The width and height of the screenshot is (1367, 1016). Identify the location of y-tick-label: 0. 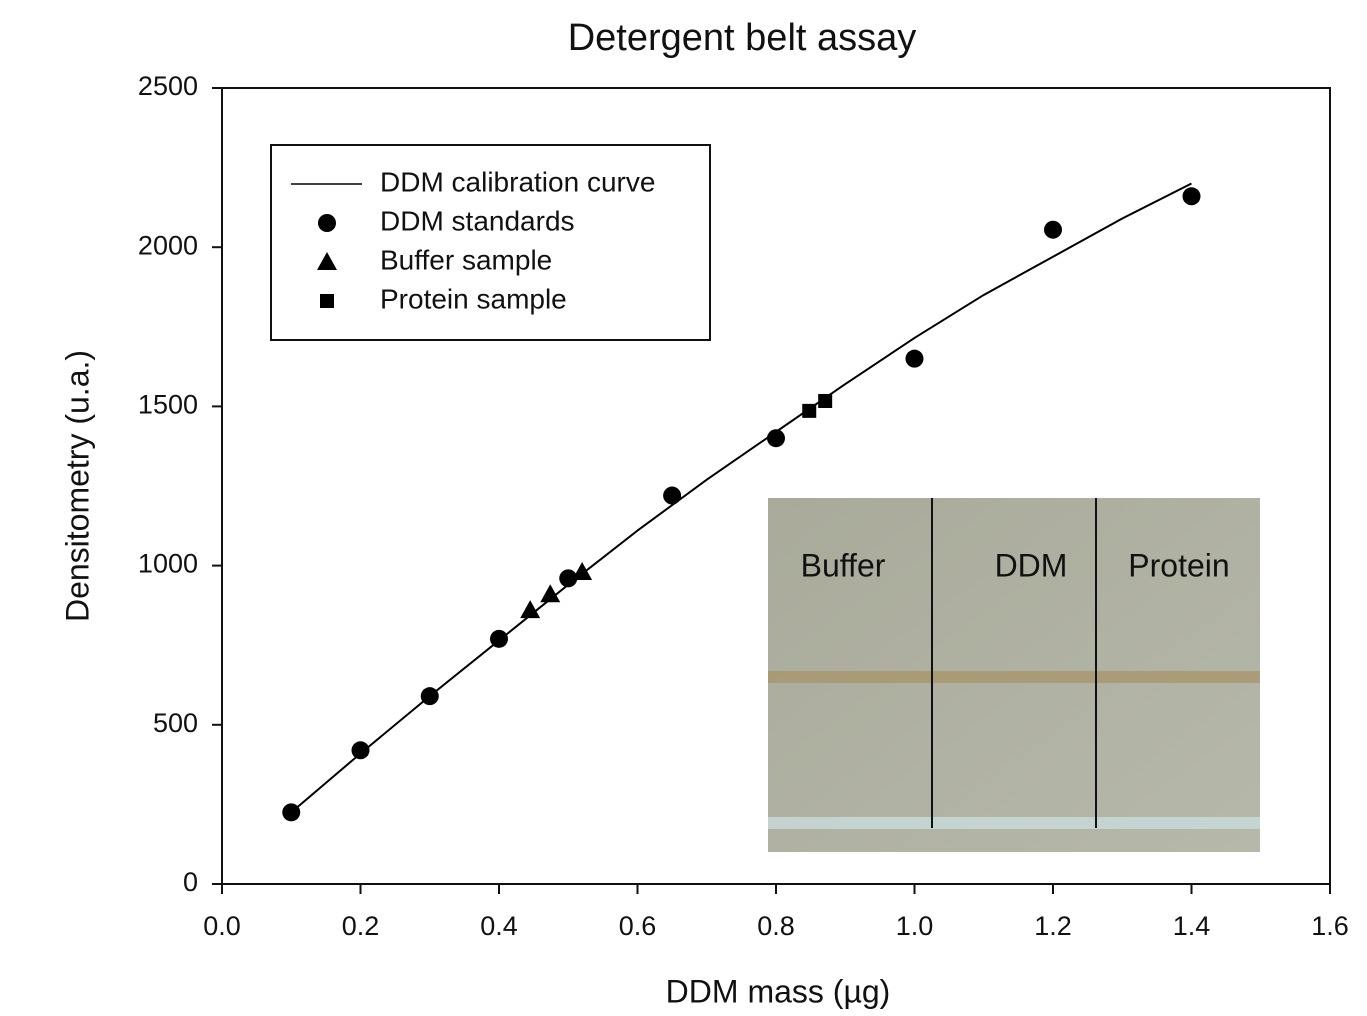
(190, 882).